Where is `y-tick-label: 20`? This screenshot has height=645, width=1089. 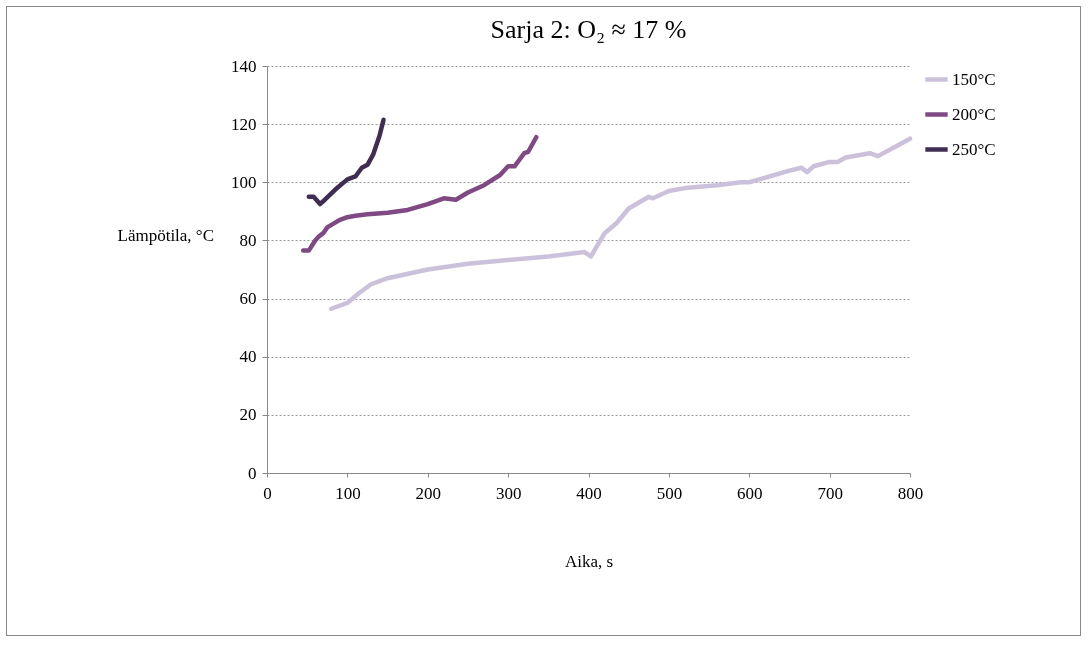
y-tick-label: 20 is located at coordinates (248, 415).